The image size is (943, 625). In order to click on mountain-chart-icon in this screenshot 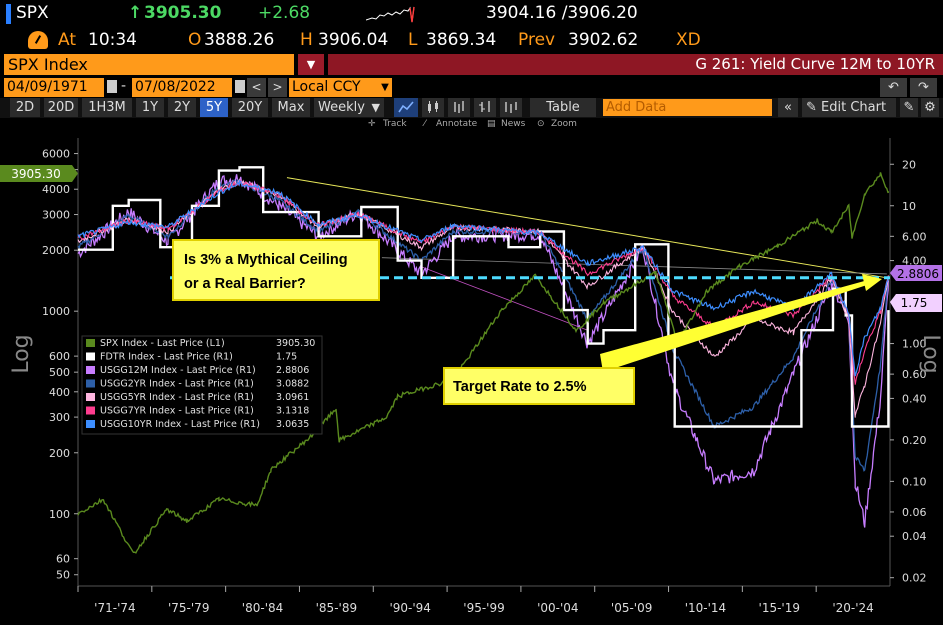, I will do `click(511, 107)`.